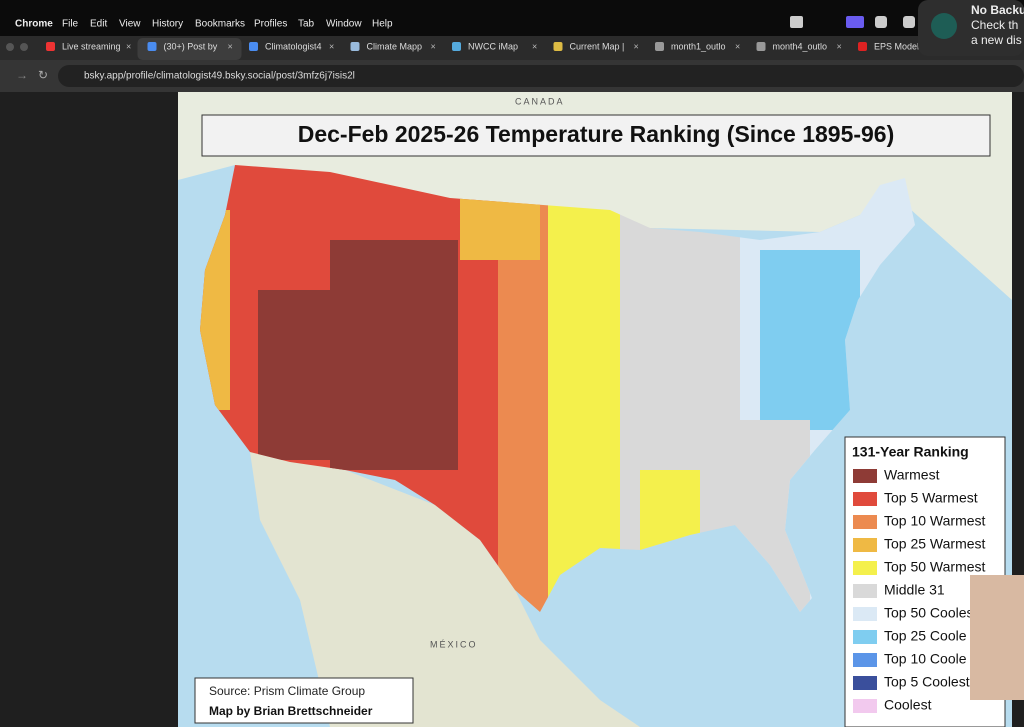 This screenshot has height=727, width=1024. I want to click on source-box, so click(304, 700).